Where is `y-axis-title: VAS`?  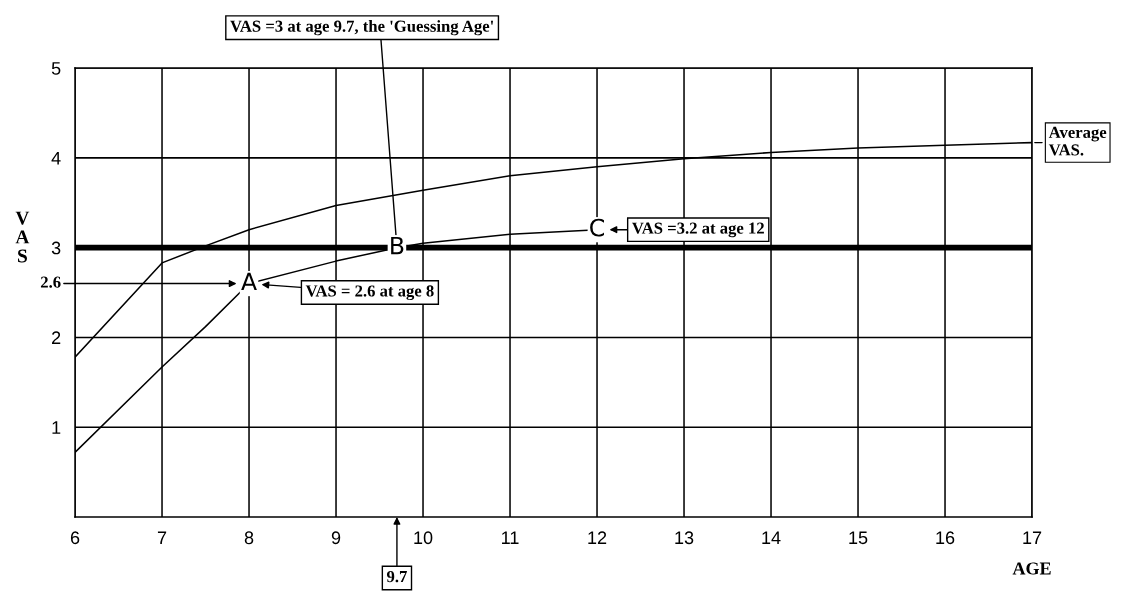 y-axis-title: VAS is located at coordinates (22, 237).